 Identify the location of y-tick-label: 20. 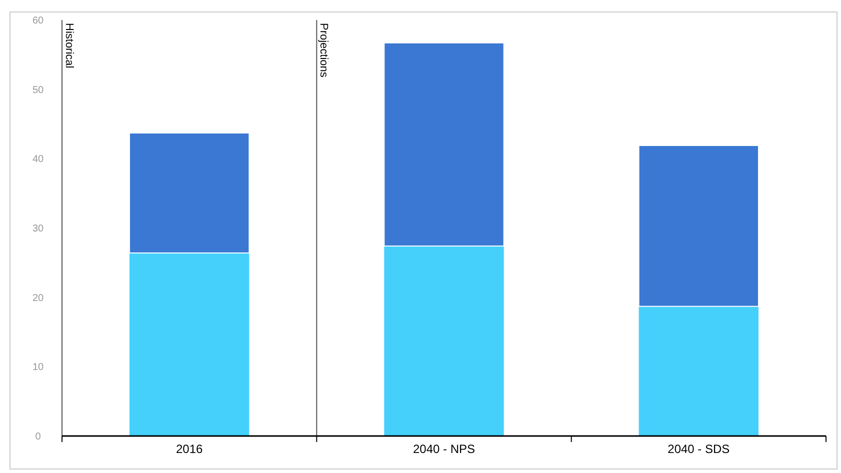
(38, 298).